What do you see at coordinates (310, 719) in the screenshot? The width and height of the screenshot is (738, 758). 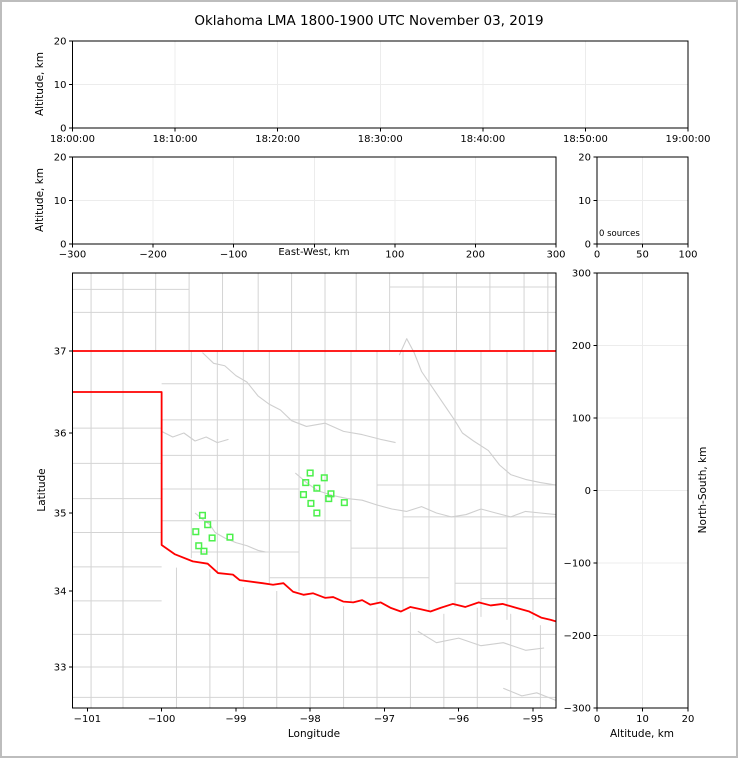 I see `svg-text: −98` at bounding box center [310, 719].